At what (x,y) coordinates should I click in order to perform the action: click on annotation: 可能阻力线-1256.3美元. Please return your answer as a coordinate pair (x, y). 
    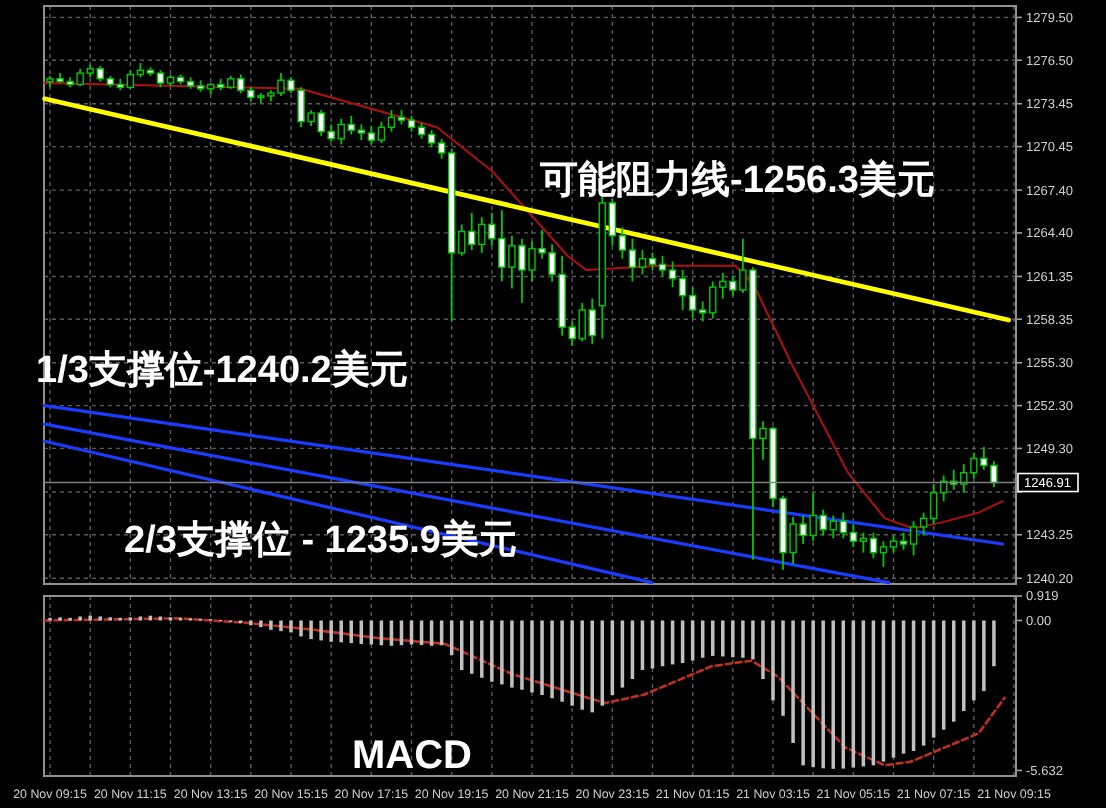
    Looking at the image, I should click on (737, 181).